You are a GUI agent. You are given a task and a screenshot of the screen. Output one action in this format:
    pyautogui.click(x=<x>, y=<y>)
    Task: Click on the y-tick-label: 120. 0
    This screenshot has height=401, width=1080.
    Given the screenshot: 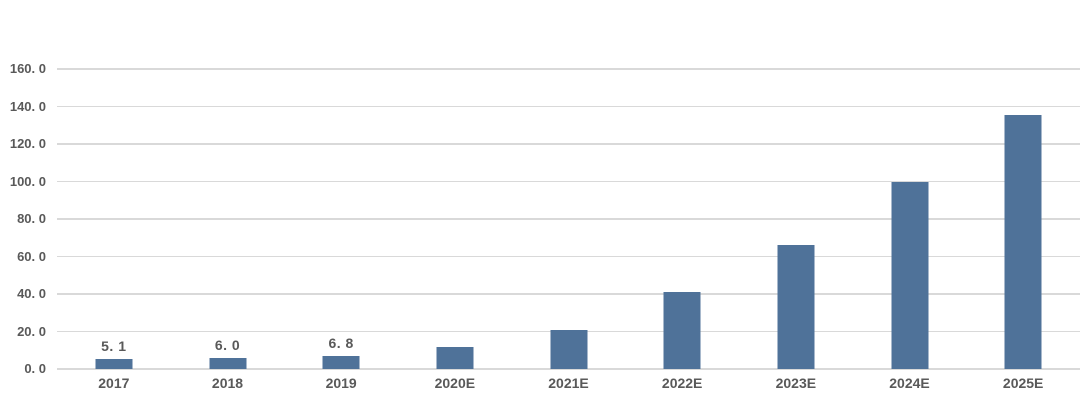 What is the action you would take?
    pyautogui.click(x=27, y=143)
    